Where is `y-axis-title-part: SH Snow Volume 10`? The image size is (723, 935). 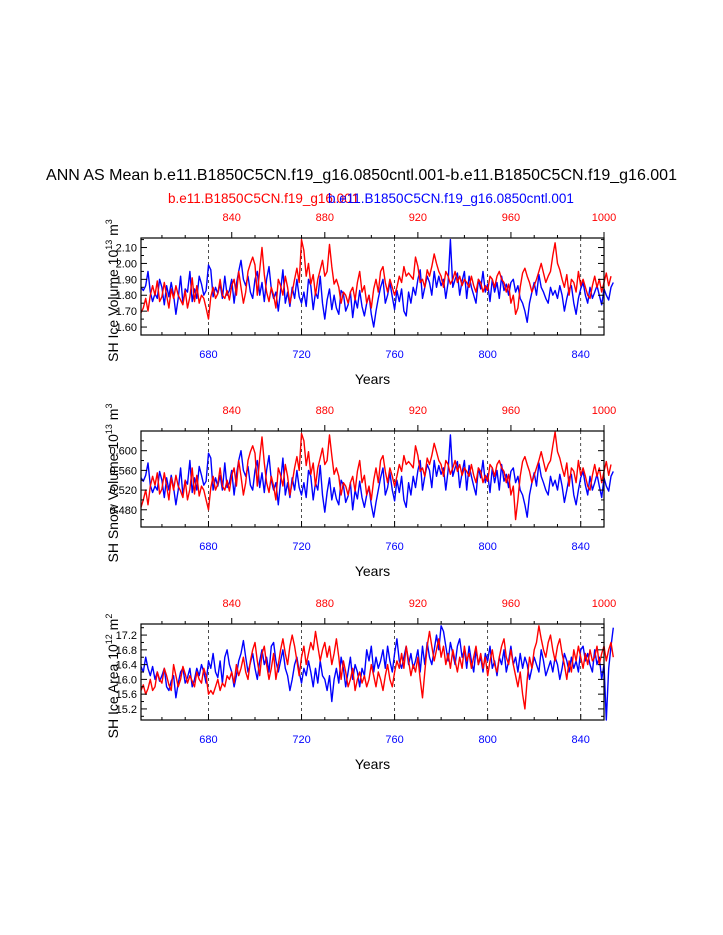
y-axis-title-part: SH Snow Volume 10 is located at coordinates (113, 498).